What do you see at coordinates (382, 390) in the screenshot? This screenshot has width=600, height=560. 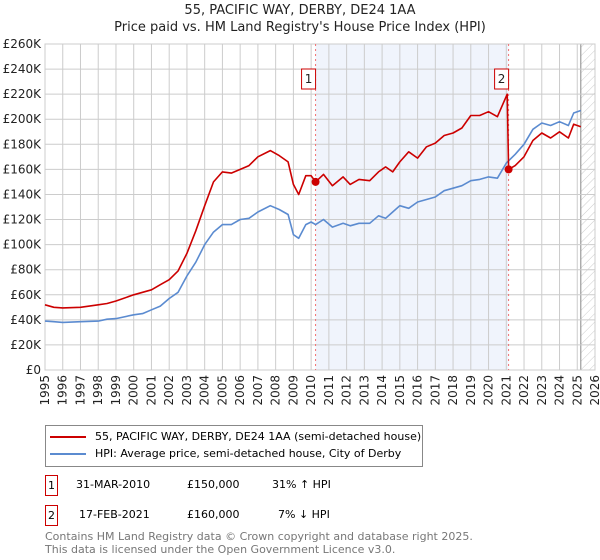 I see `x-tick-label: 2014` at bounding box center [382, 390].